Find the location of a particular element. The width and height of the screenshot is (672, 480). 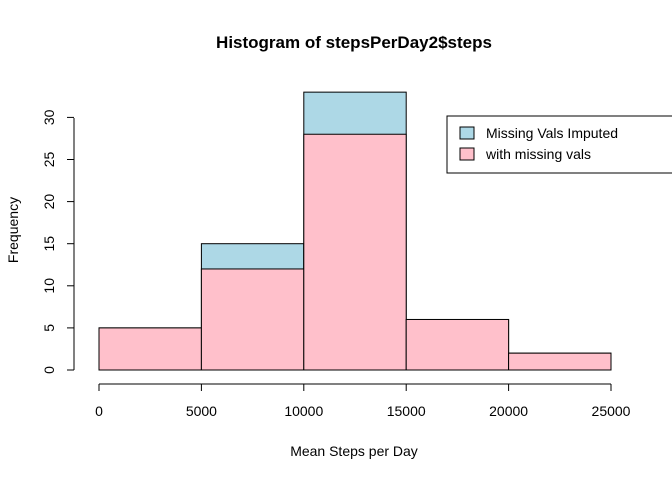

y-tick-label-5: 25 is located at coordinates (49, 160).